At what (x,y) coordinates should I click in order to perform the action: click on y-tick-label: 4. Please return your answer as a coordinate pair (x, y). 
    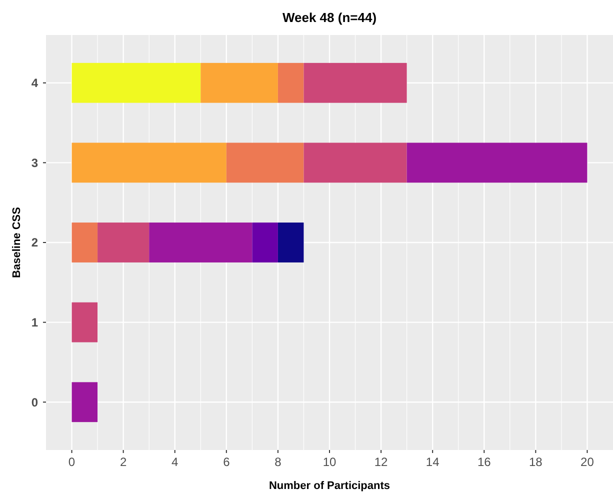
    Looking at the image, I should click on (34, 83).